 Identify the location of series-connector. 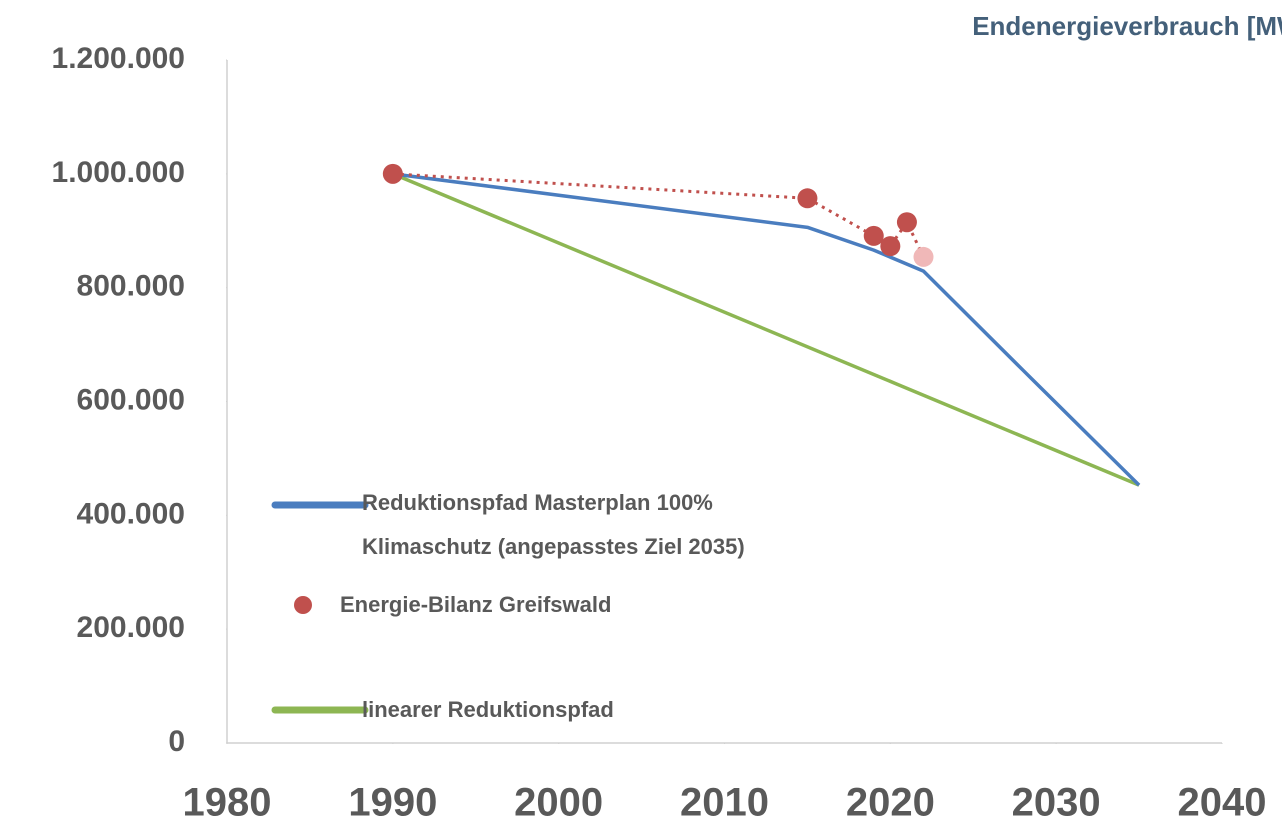
(658, 215).